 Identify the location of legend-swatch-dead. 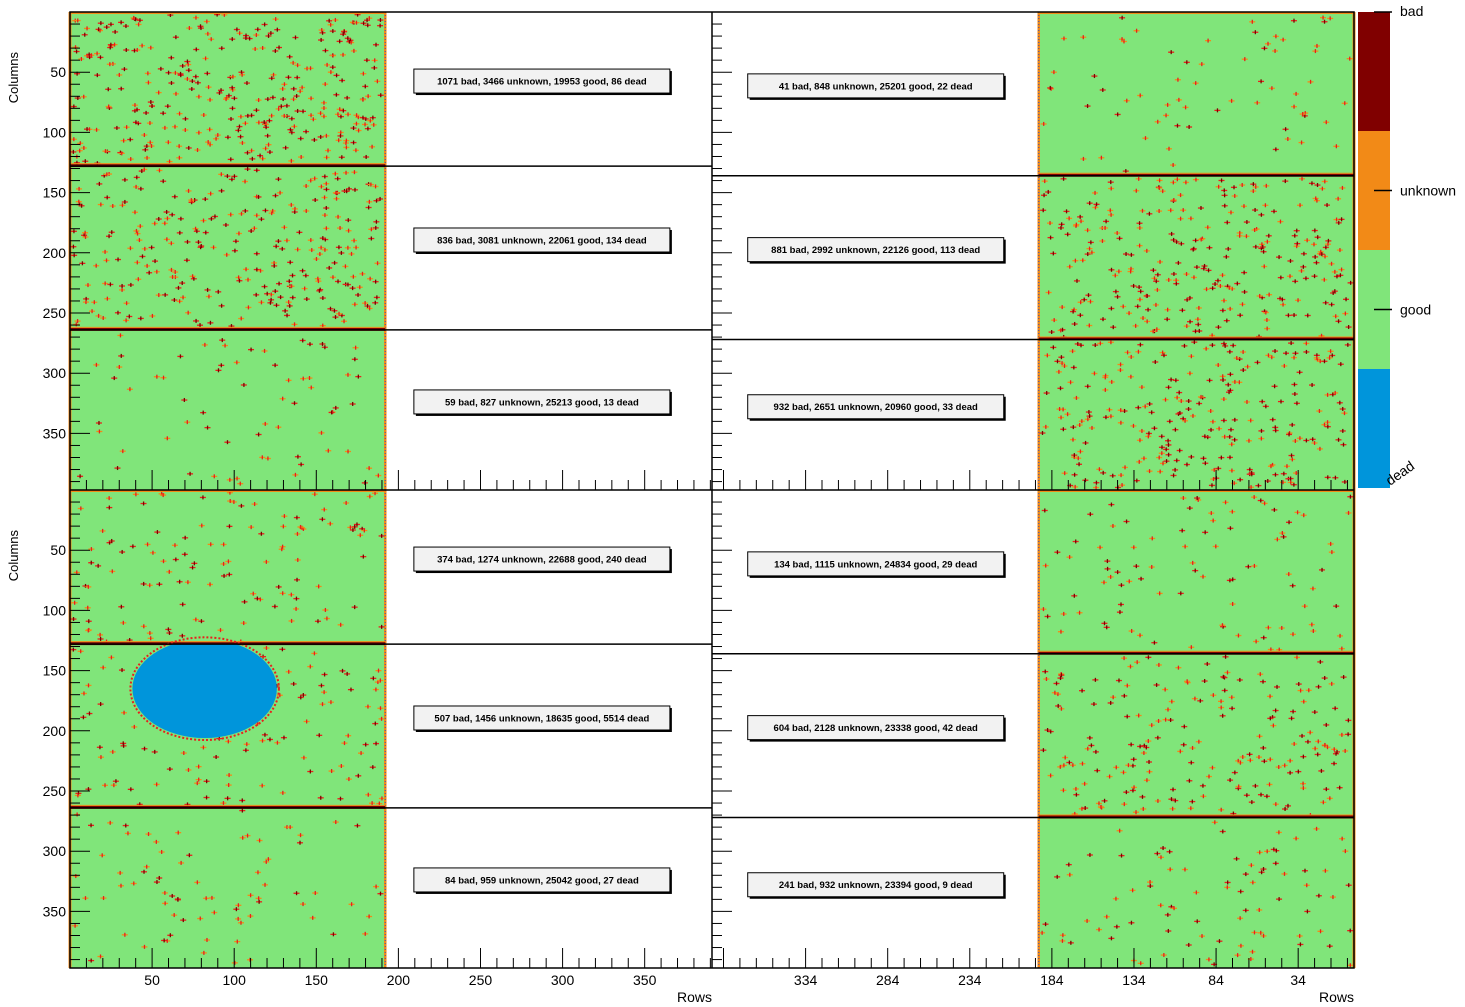
(1374, 428).